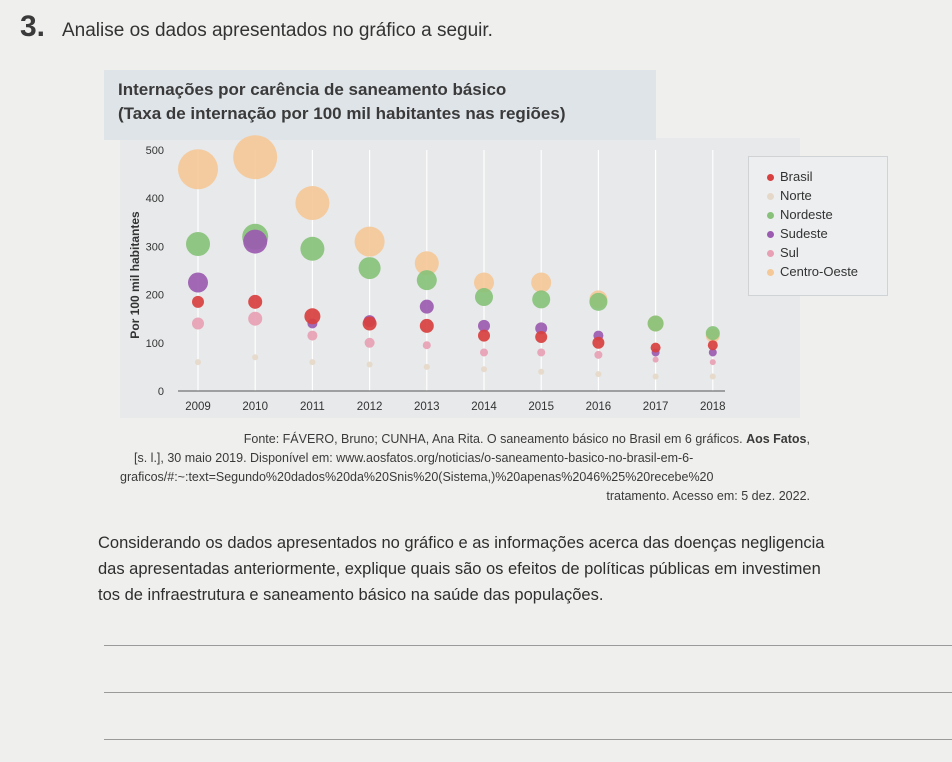 The image size is (952, 762). Describe the element at coordinates (155, 151) in the screenshot. I see `y-tick-label: 500` at that location.